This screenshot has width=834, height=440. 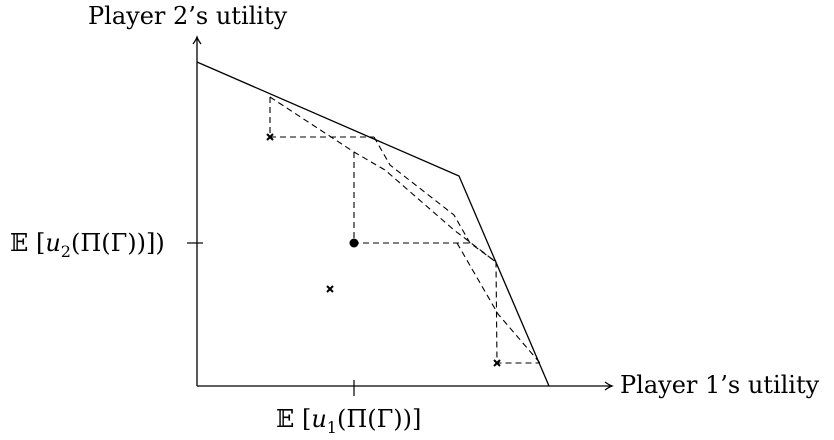 I want to click on y-tick-sub: 2, so click(x=65, y=251).